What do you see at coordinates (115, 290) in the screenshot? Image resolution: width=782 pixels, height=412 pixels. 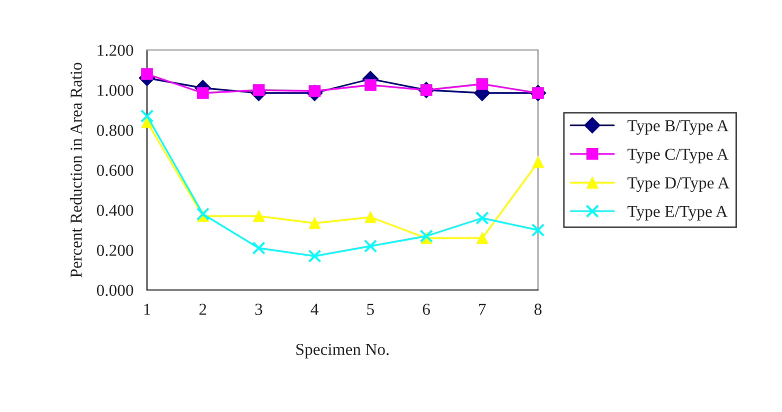 I see `y-tick-label: 0.000` at bounding box center [115, 290].